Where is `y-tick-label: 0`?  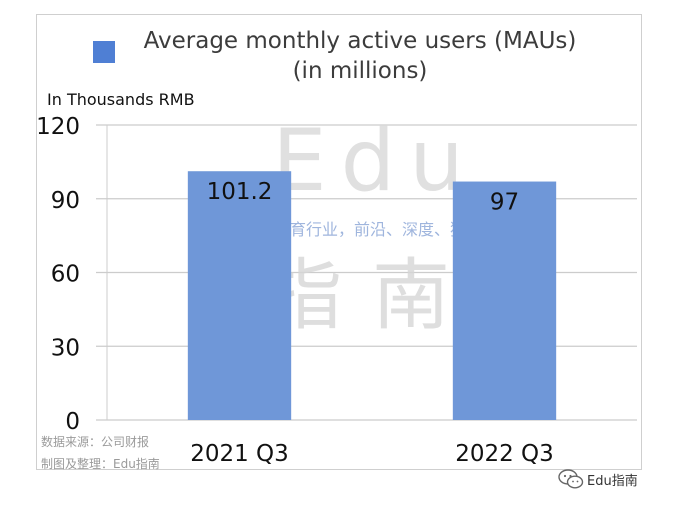
y-tick-label: 0 is located at coordinates (72, 422).